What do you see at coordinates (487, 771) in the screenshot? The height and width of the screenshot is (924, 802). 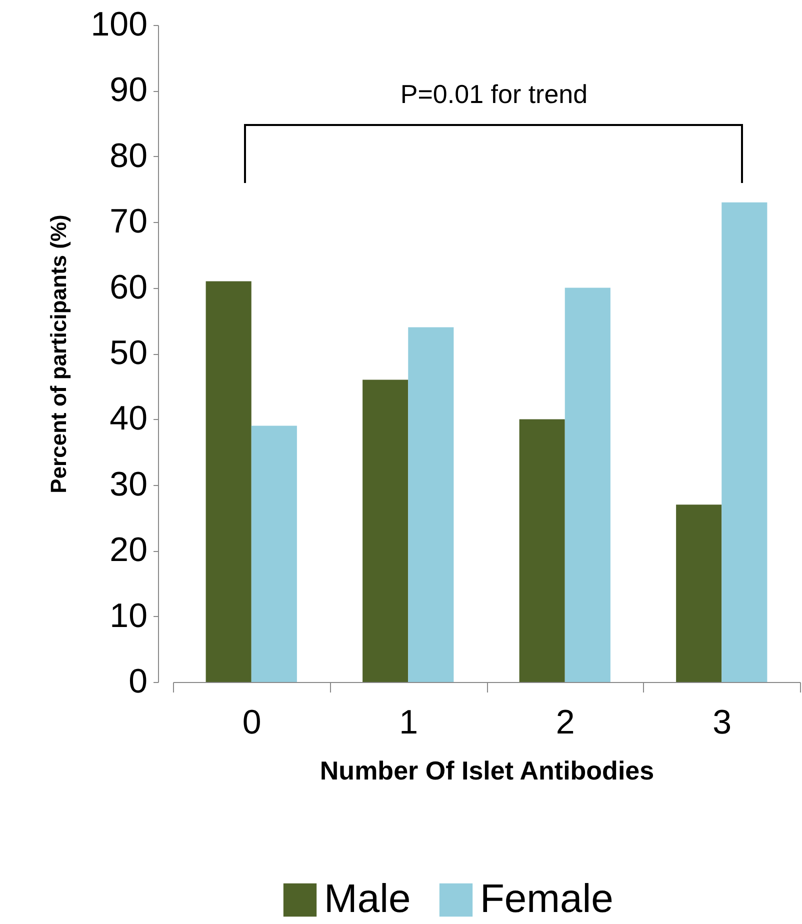 I see `x-axis-title: Number Of Islet Antibodies` at bounding box center [487, 771].